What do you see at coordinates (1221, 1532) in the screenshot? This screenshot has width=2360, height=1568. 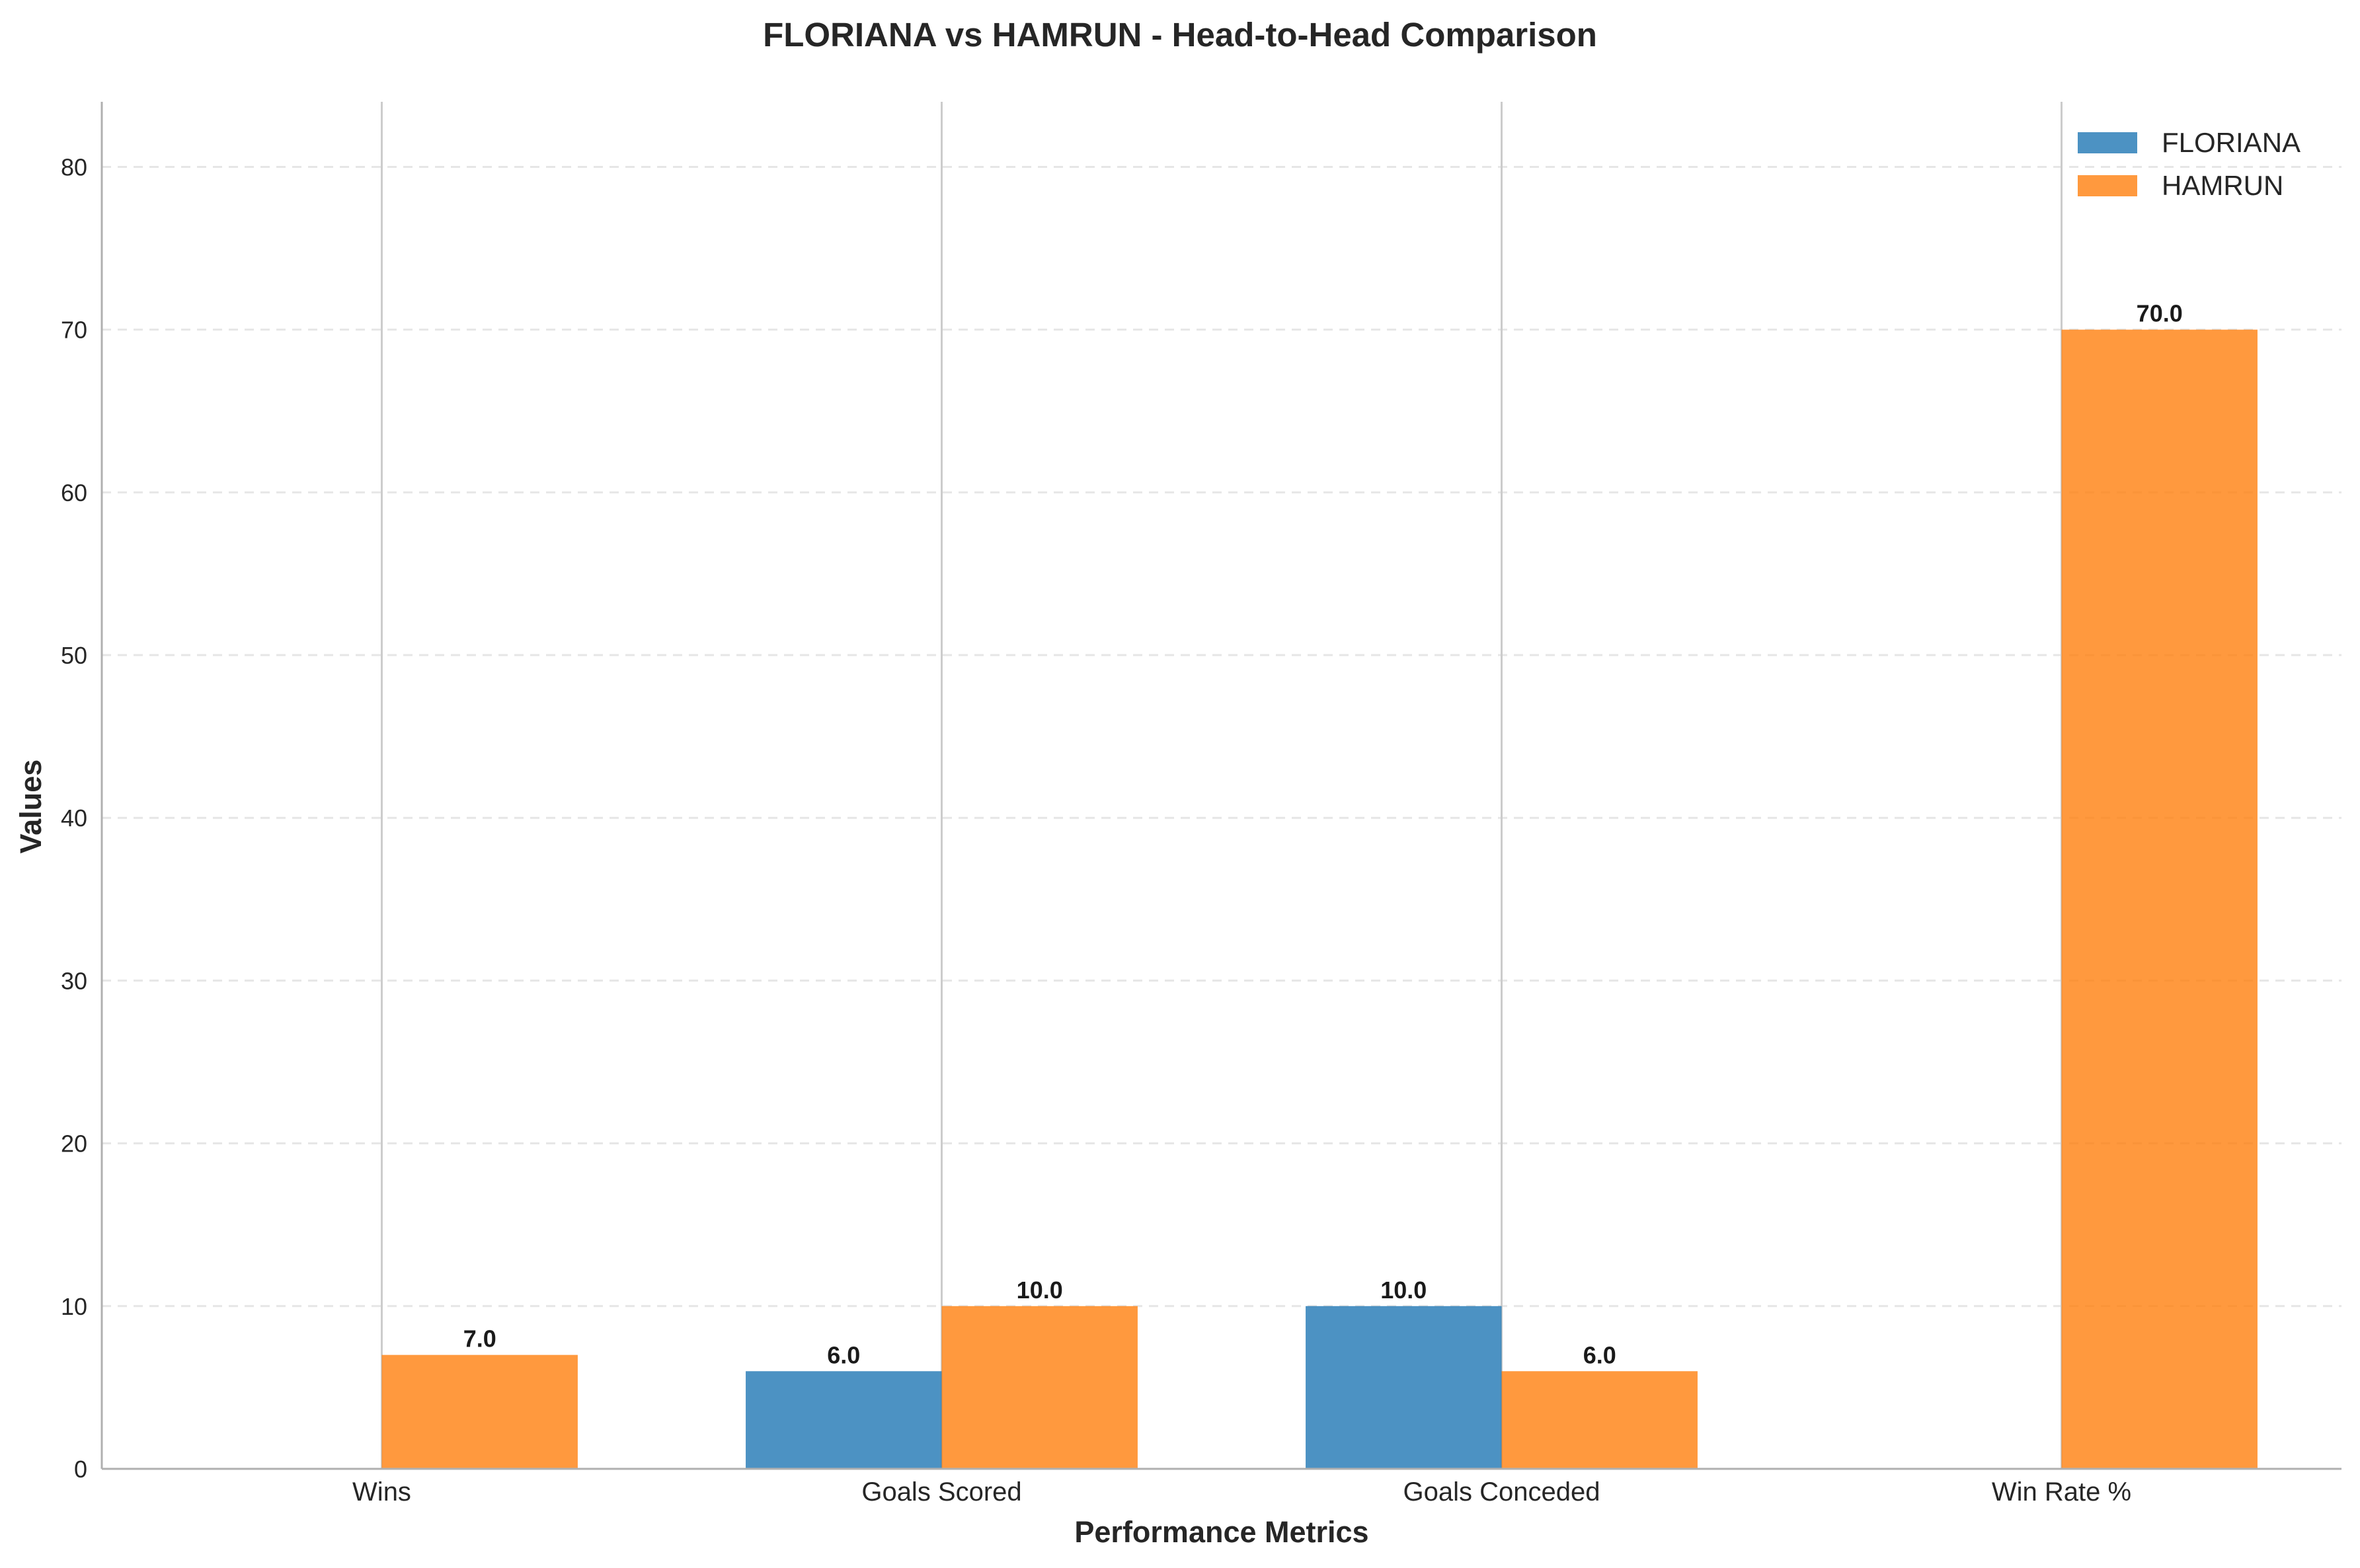 I see `x-axis-label: Performance Metrics` at bounding box center [1221, 1532].